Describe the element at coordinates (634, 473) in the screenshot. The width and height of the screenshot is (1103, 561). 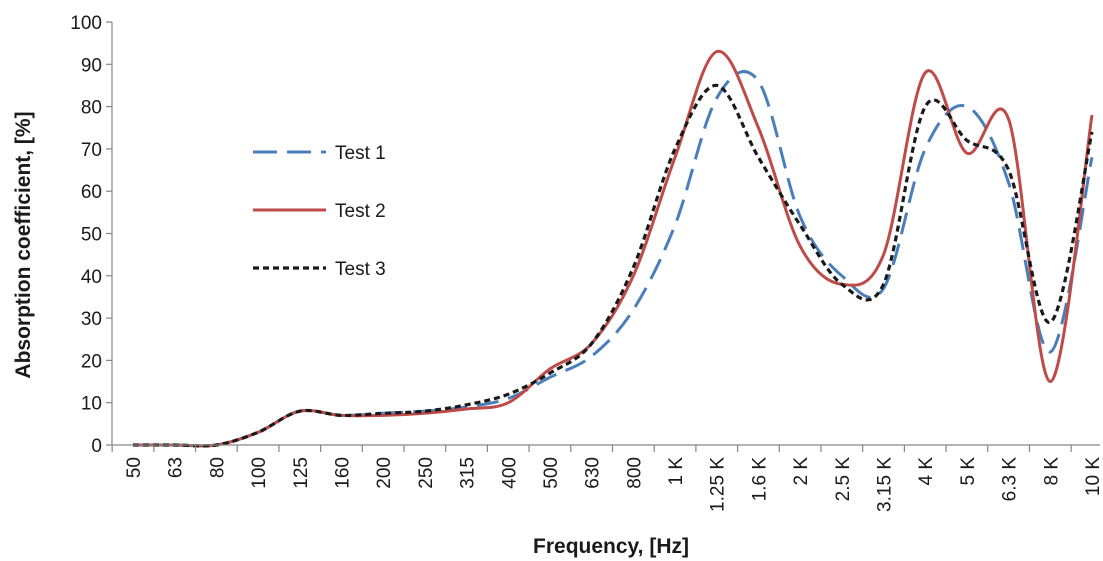
I see `x-tick-label: 800` at that location.